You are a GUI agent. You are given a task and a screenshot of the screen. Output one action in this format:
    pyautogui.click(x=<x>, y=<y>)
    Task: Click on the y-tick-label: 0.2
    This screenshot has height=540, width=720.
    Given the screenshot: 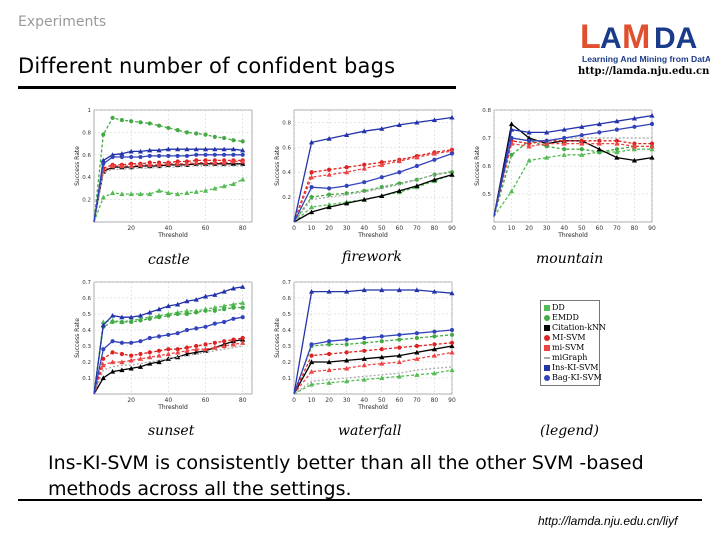 What is the action you would take?
    pyautogui.click(x=86, y=201)
    